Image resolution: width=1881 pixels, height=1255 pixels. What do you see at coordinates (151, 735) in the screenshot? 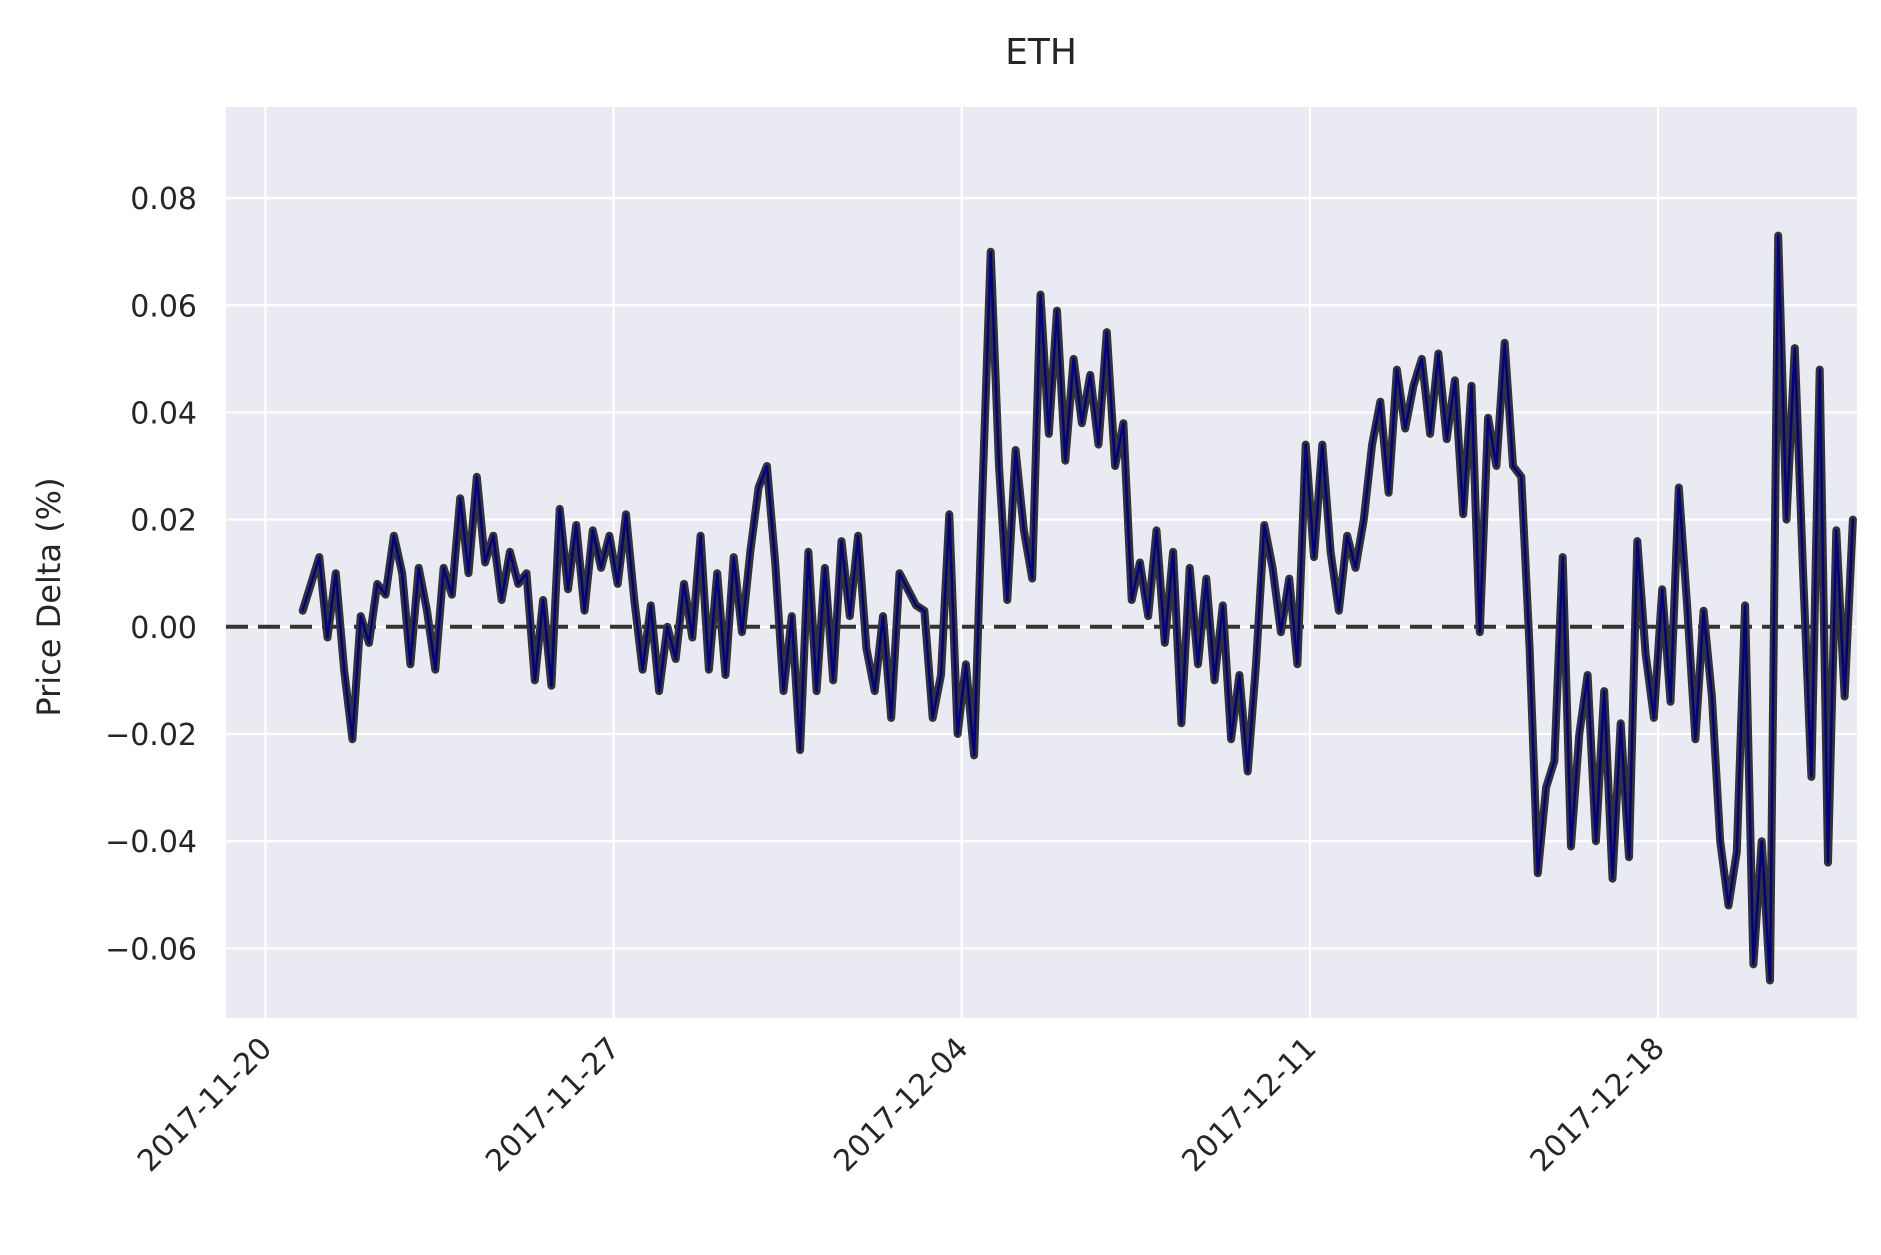
I see `y-tick-label: −0.02` at bounding box center [151, 735].